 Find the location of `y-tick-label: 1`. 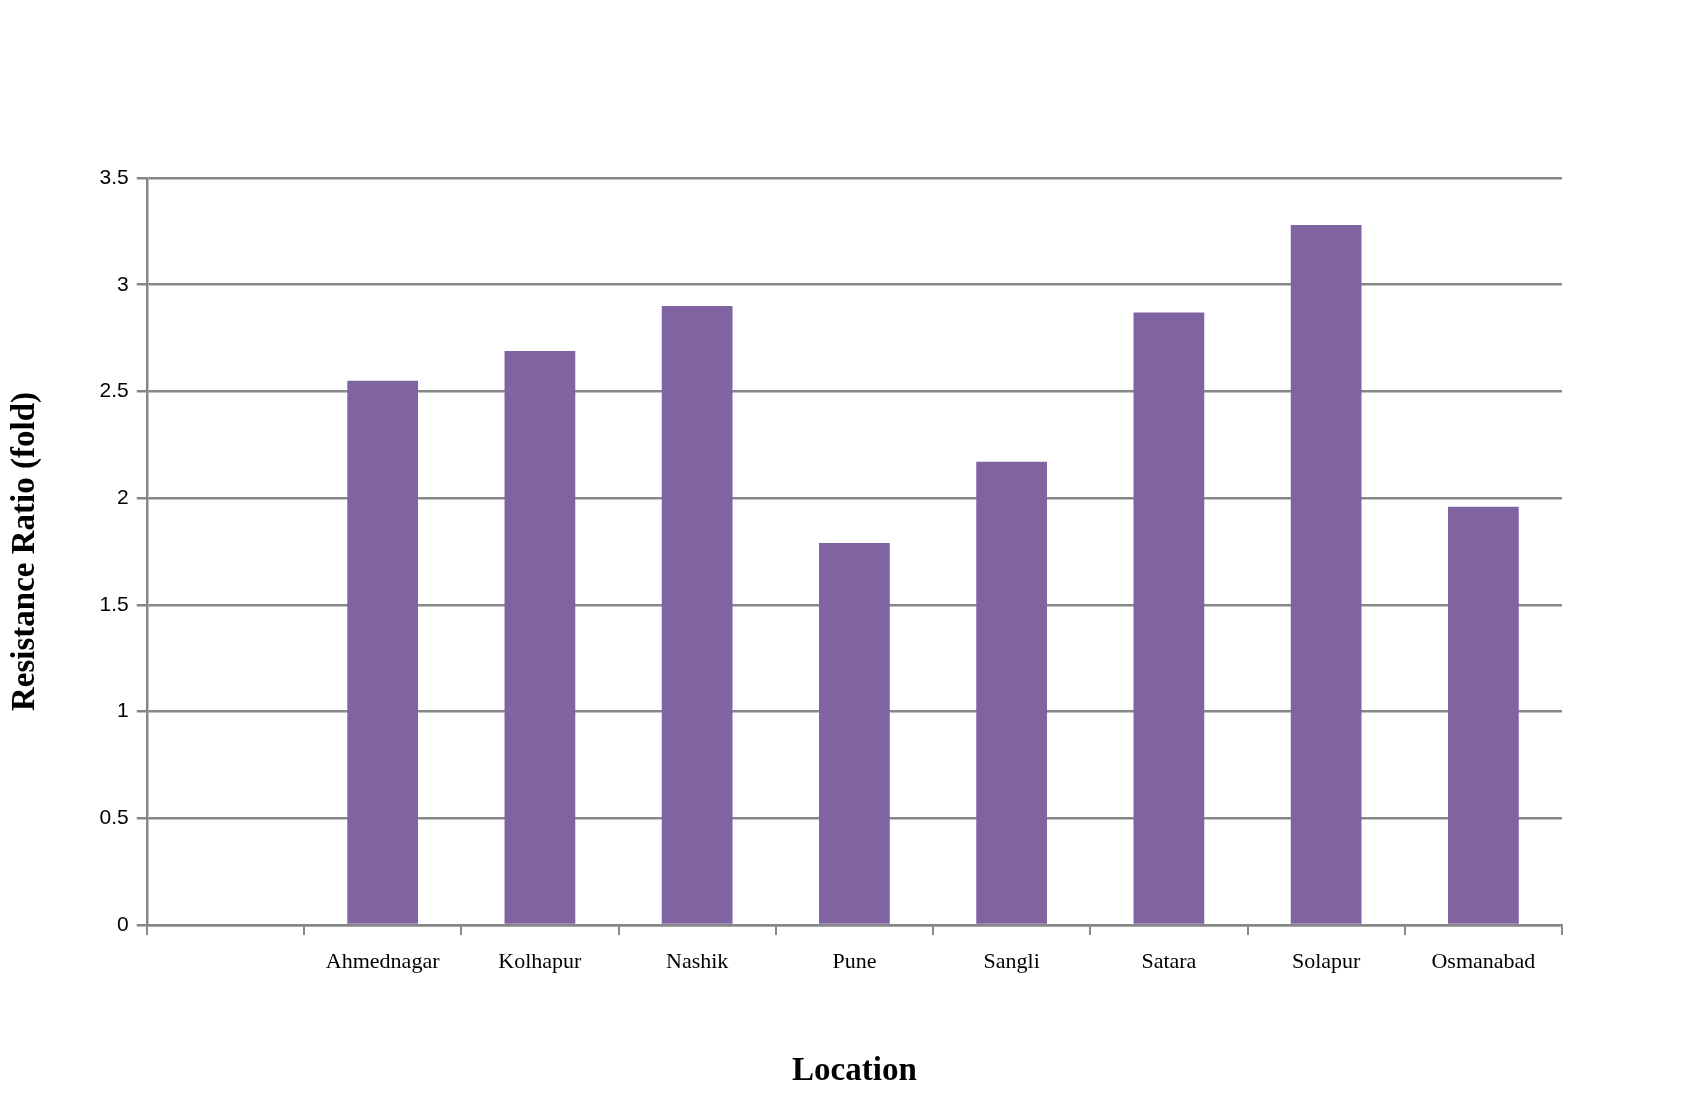

y-tick-label: 1 is located at coordinates (123, 710).